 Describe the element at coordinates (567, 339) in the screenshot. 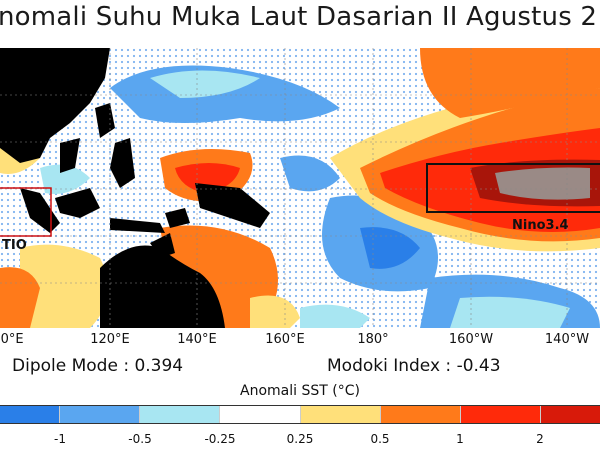

I see `lon-tick: 140°W` at that location.